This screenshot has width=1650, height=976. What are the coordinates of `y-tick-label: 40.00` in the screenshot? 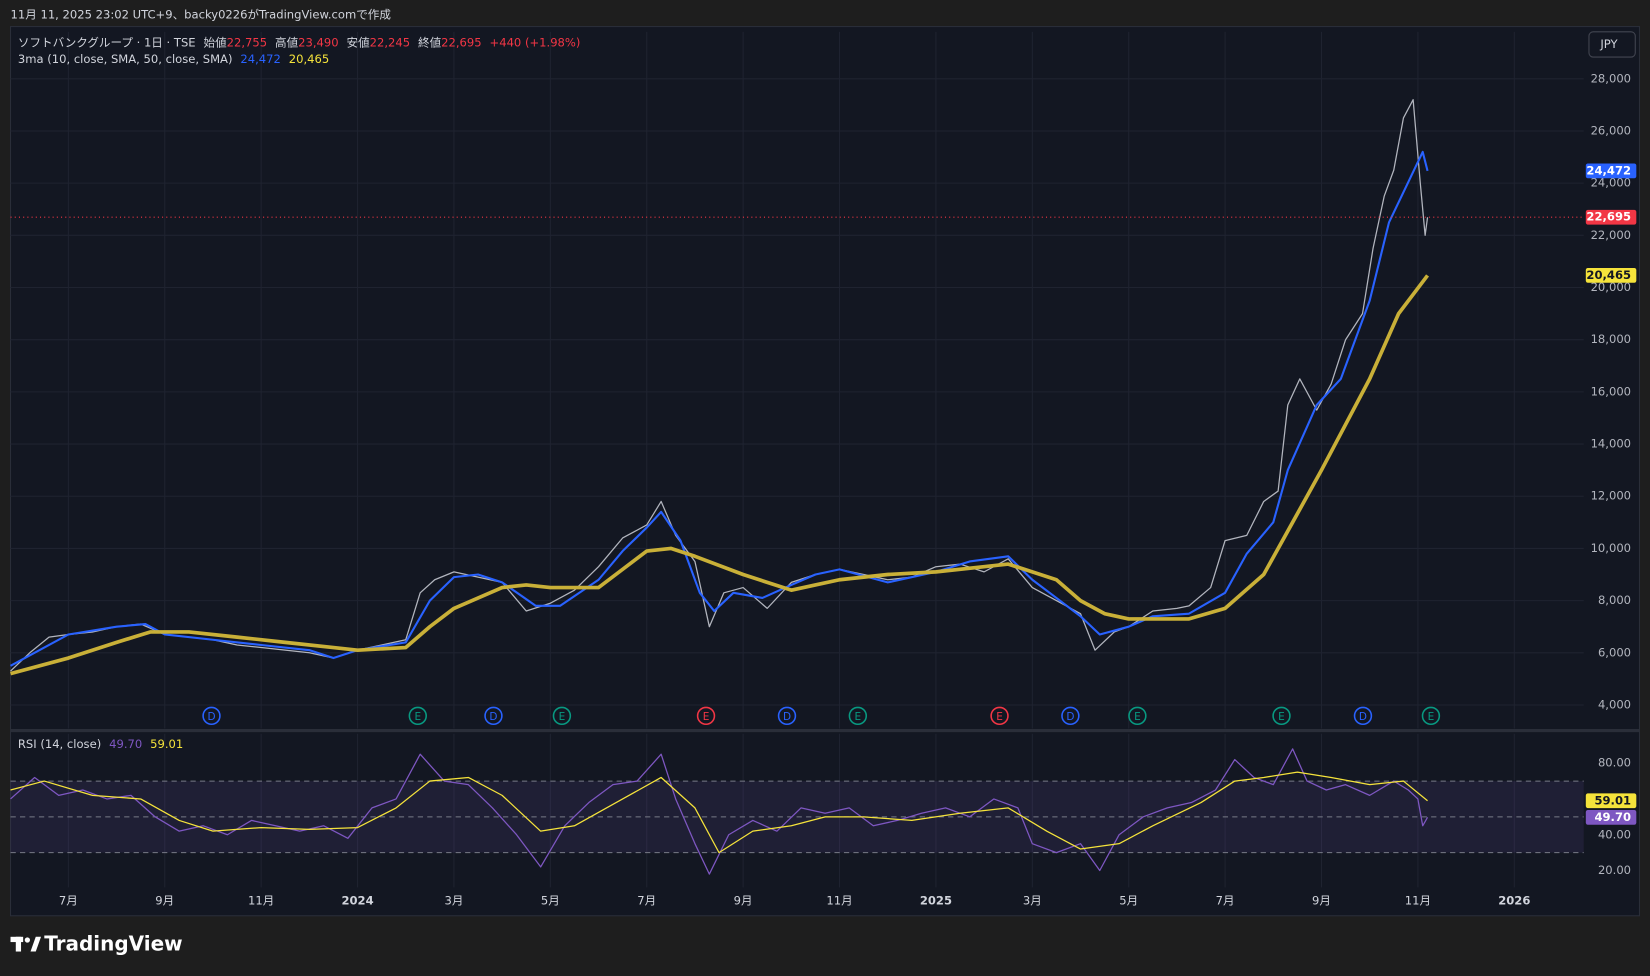 It's located at (1614, 834).